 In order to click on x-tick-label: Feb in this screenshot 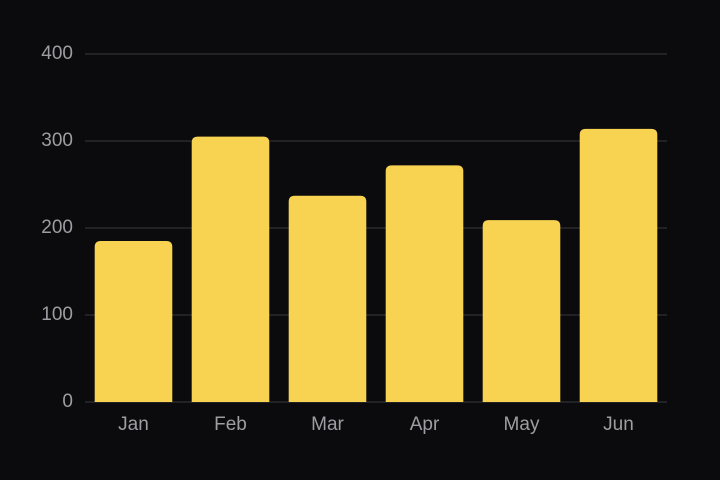, I will do `click(230, 424)`.